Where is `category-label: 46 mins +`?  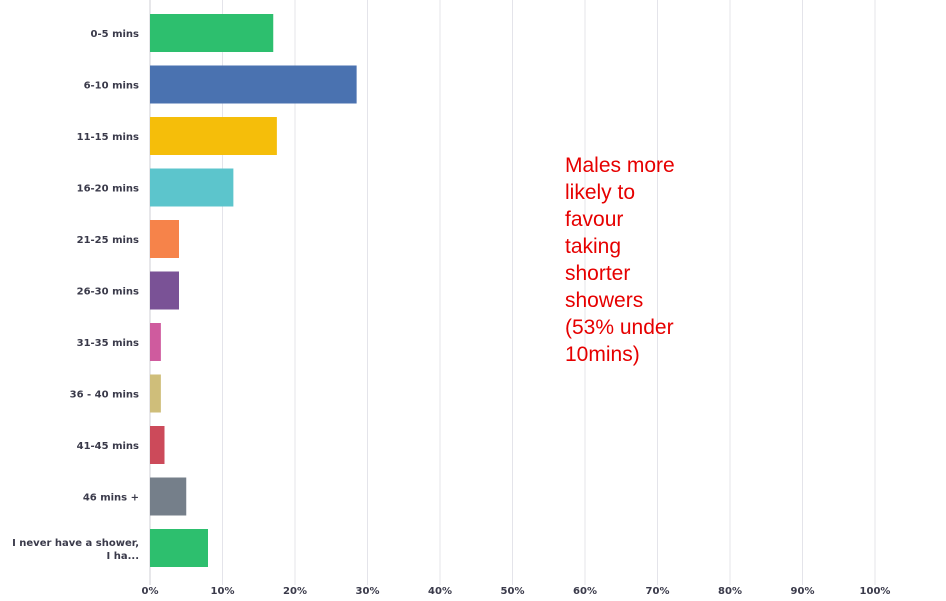
category-label: 46 mins + is located at coordinates (111, 498).